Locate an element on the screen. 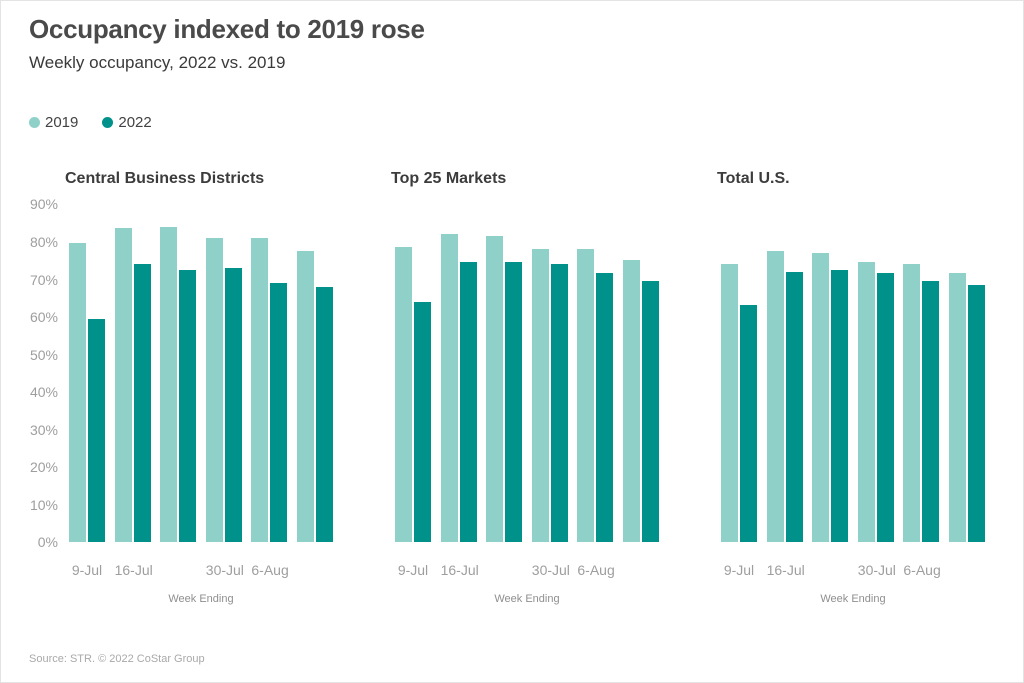  legend-swatch-2019-icon is located at coordinates (34, 122).